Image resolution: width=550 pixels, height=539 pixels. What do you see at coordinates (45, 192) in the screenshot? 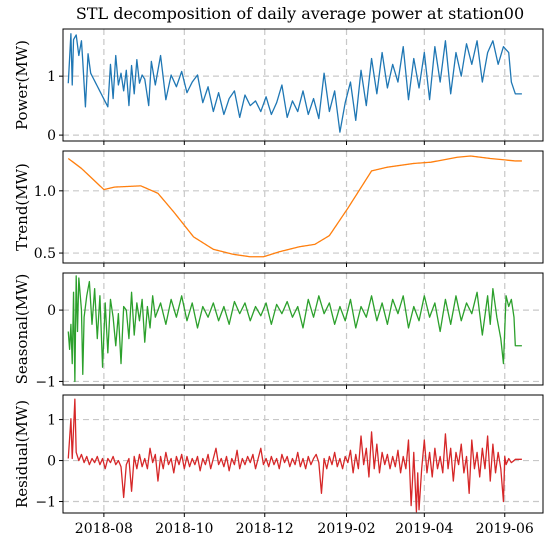
I see `y-tick-label: 1.0` at bounding box center [45, 192].